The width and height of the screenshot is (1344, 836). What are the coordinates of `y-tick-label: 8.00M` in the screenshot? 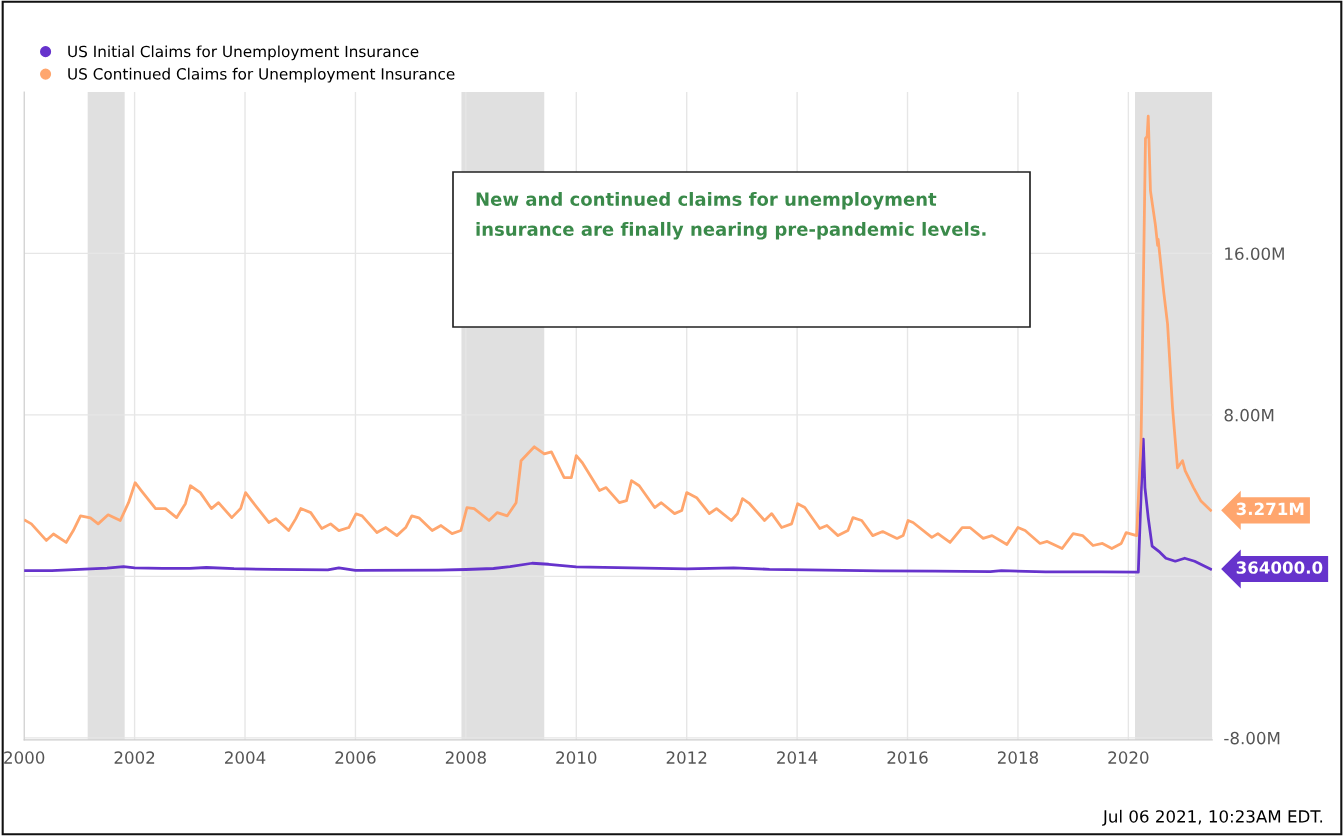 It's located at (1249, 415).